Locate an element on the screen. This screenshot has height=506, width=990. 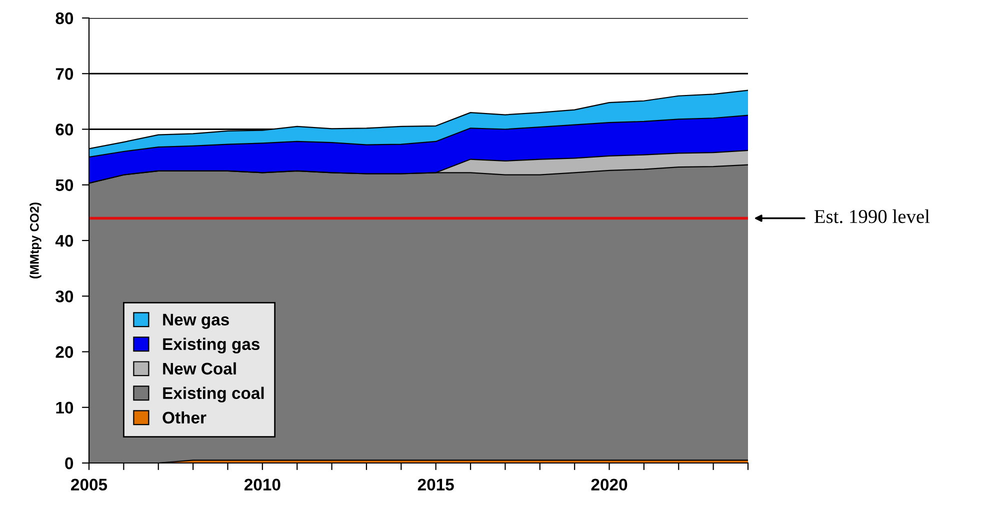
y-tick-label: 60 is located at coordinates (65, 130).